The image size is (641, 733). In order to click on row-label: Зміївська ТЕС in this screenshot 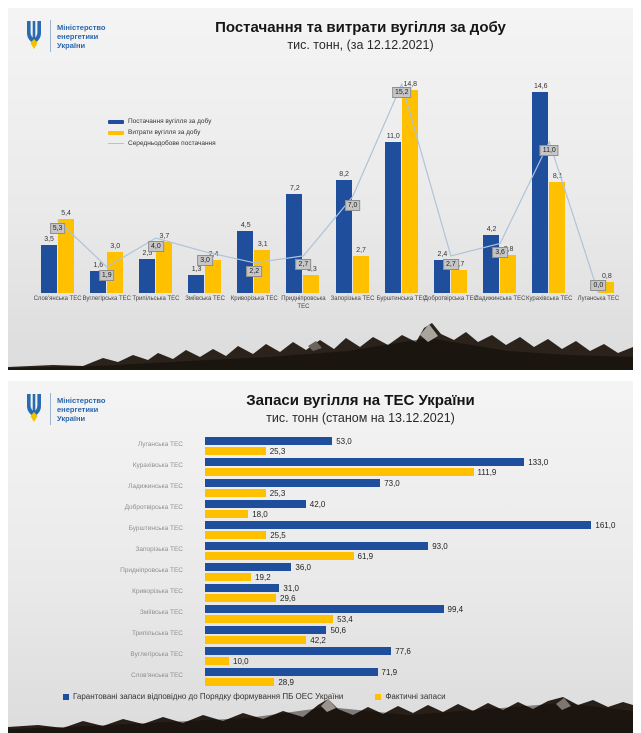, I will do `click(161, 612)`.